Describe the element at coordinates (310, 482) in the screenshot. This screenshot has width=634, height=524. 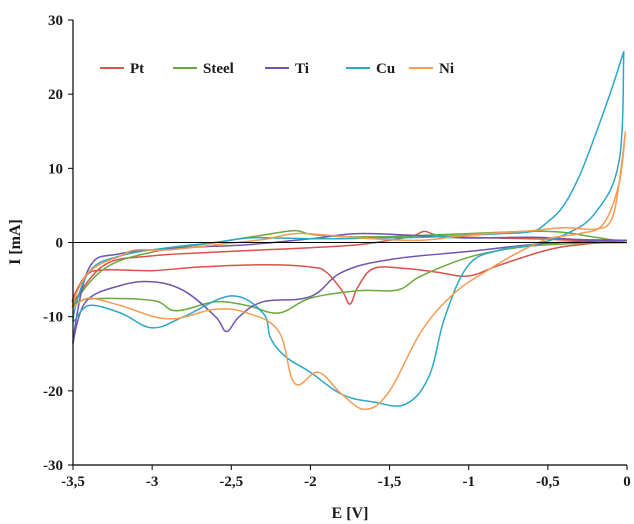
I see `x-tick-label: -2` at that location.